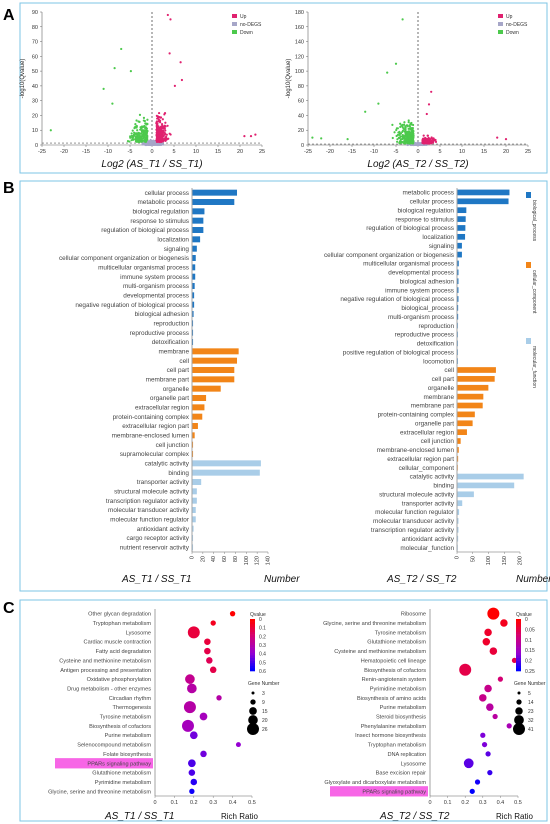 The image size is (550, 824). What do you see at coordinates (428, 539) in the screenshot?
I see `category-label: antioxidant activity` at bounding box center [428, 539].